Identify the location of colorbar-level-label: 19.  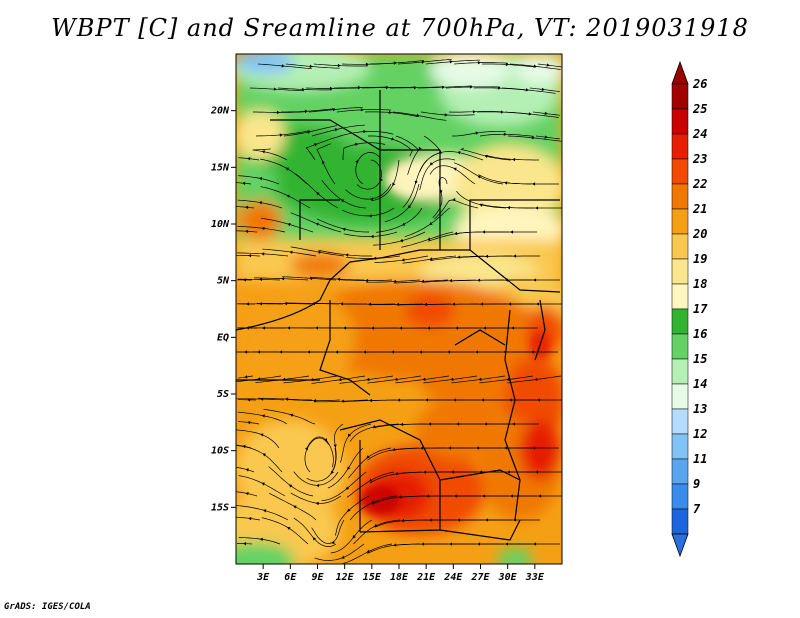
(700, 259).